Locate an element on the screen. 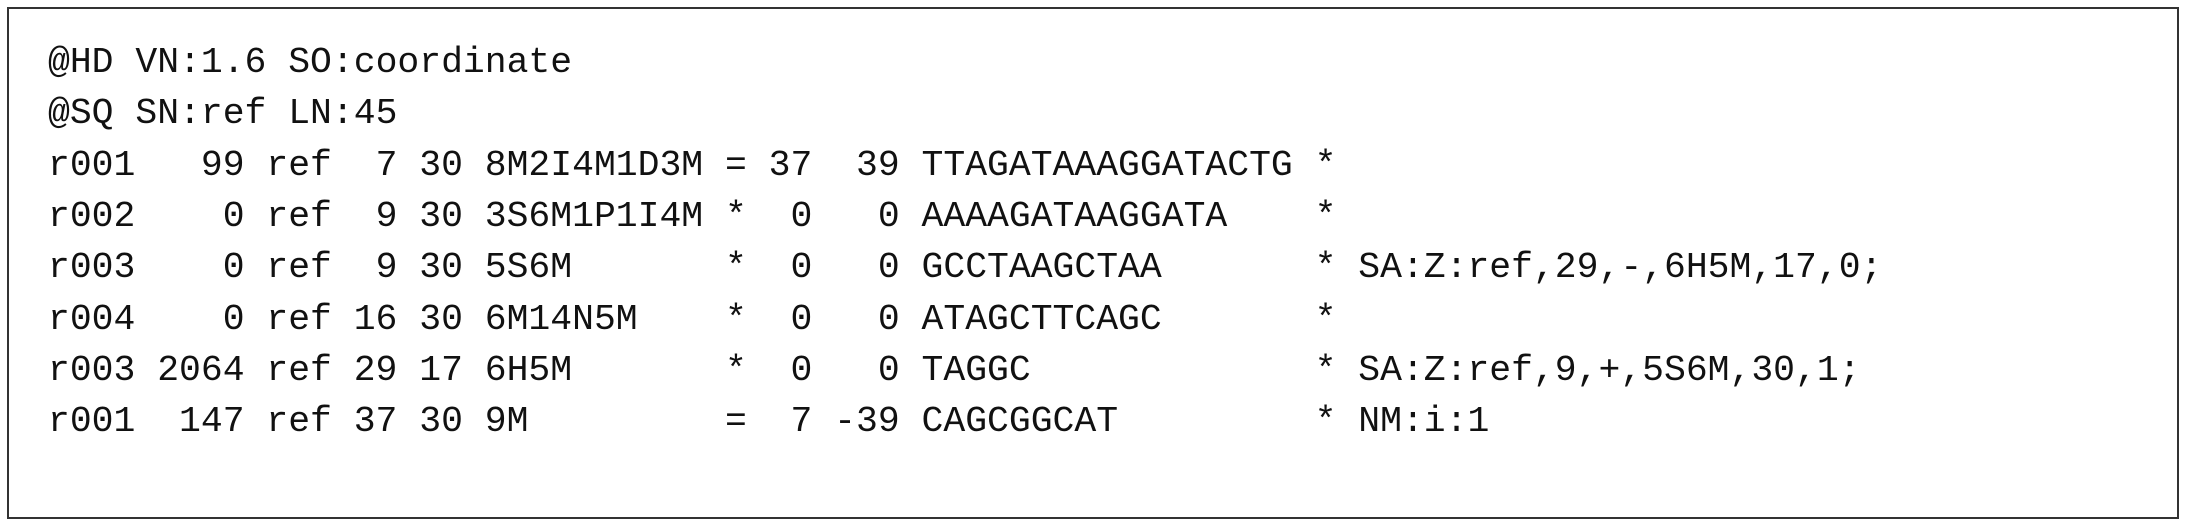  seq-field: CAGCGGCAT is located at coordinates (1020, 422).